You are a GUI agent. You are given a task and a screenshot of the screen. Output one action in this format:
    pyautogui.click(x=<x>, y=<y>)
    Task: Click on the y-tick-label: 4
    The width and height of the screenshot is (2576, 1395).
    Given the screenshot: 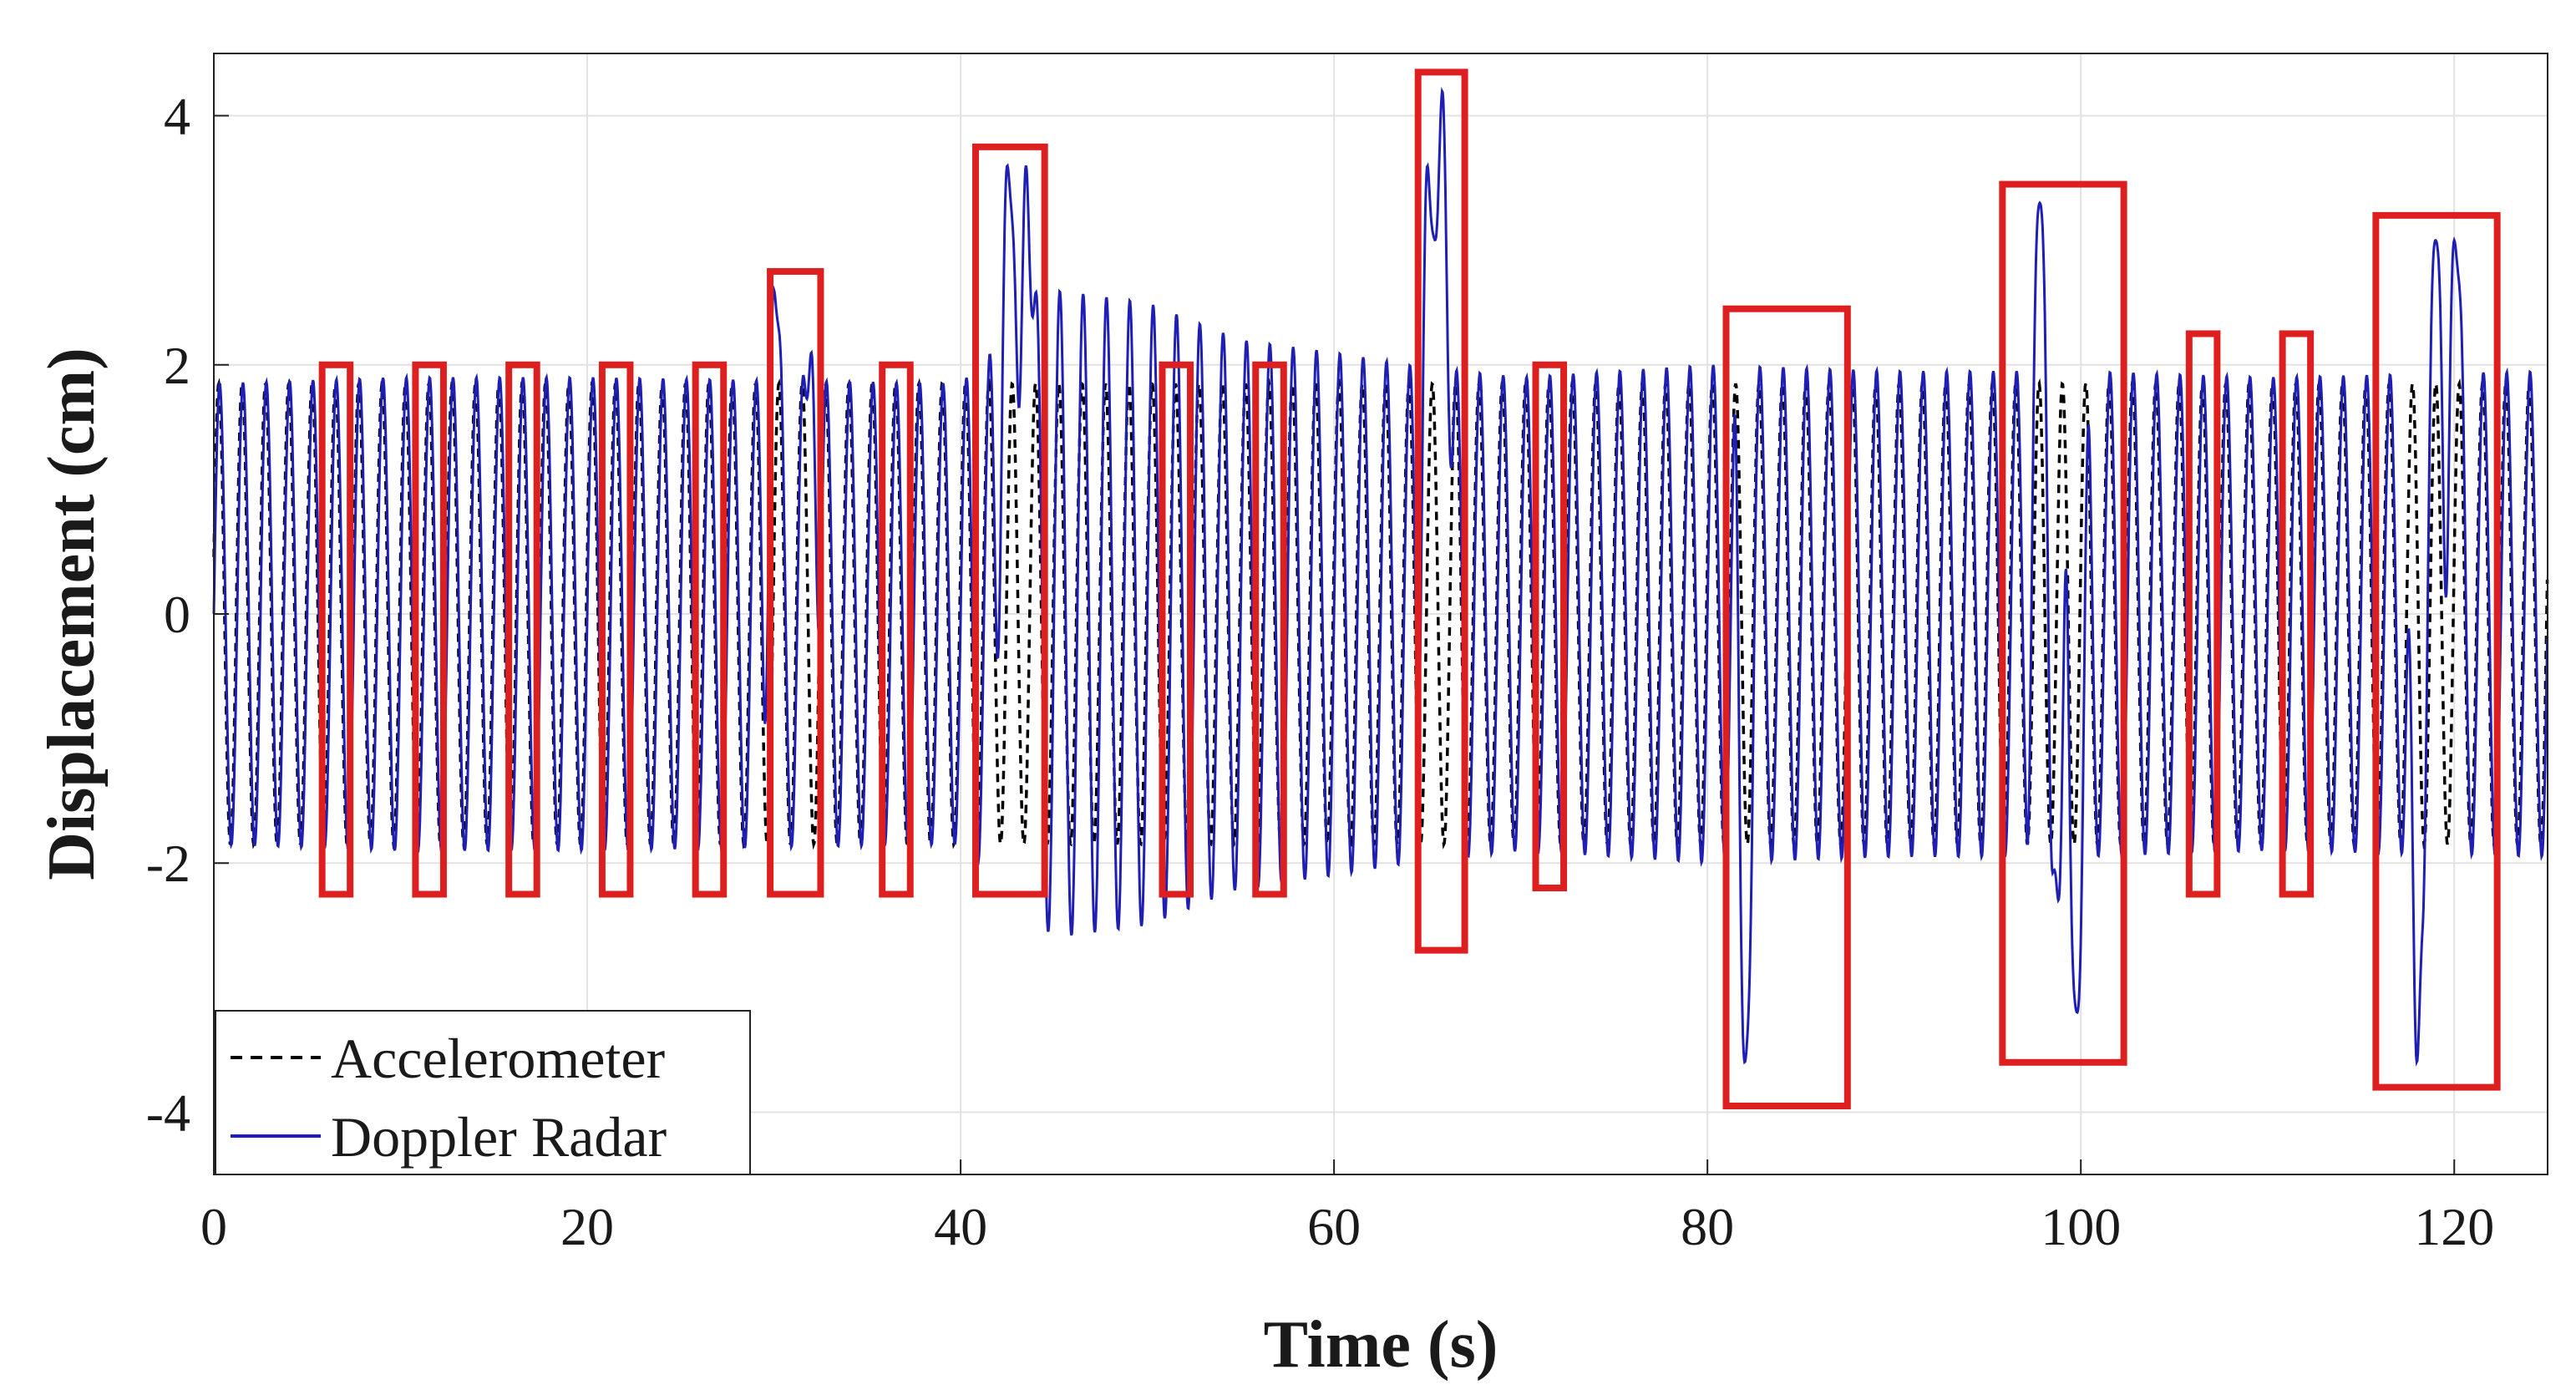 What is the action you would take?
    pyautogui.click(x=177, y=116)
    